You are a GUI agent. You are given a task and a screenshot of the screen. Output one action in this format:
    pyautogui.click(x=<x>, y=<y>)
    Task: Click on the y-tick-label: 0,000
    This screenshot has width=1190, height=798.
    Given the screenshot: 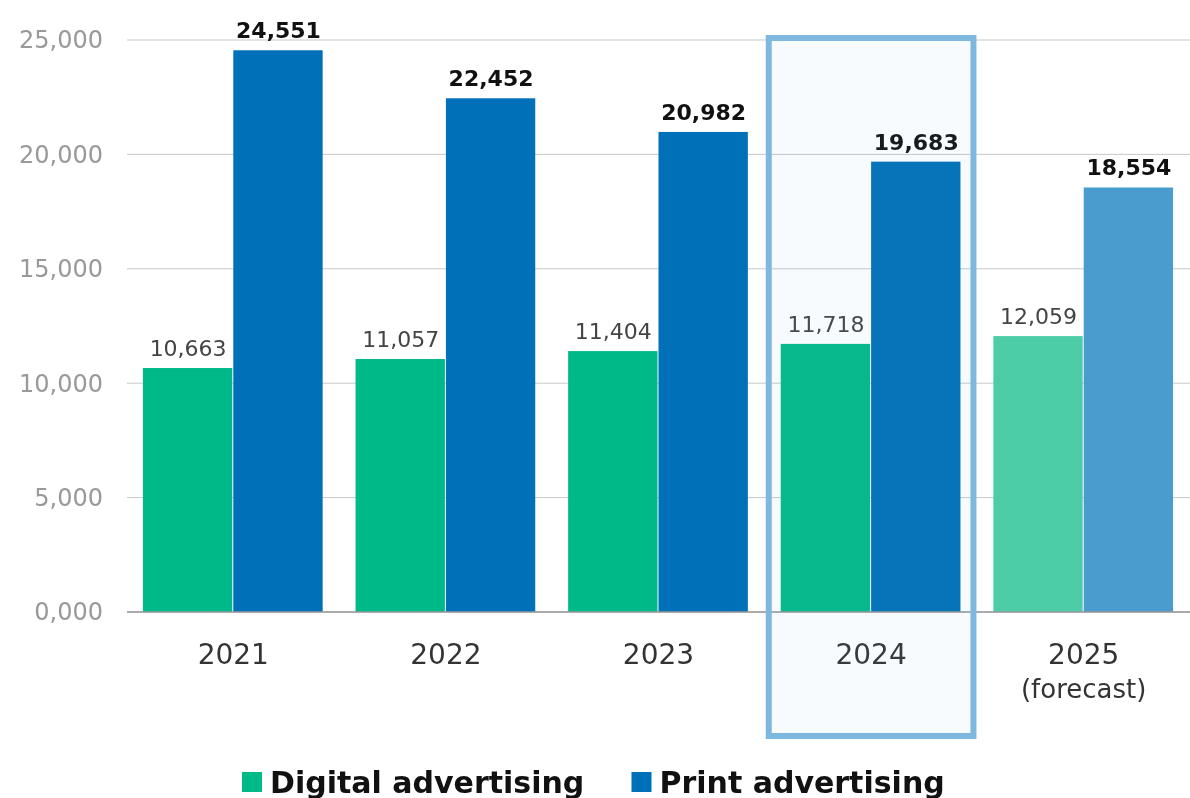 What is the action you would take?
    pyautogui.click(x=68, y=612)
    